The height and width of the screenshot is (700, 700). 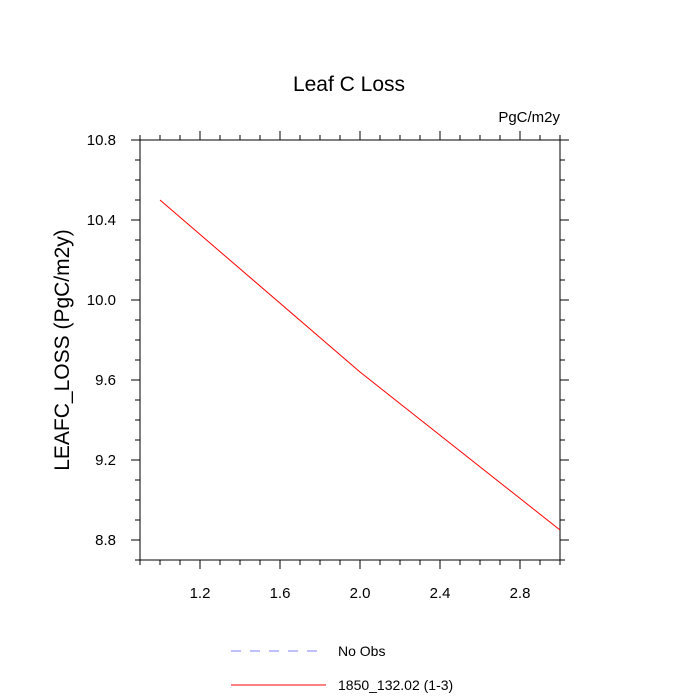 What do you see at coordinates (105, 460) in the screenshot?
I see `y-tick-label: 9.2` at bounding box center [105, 460].